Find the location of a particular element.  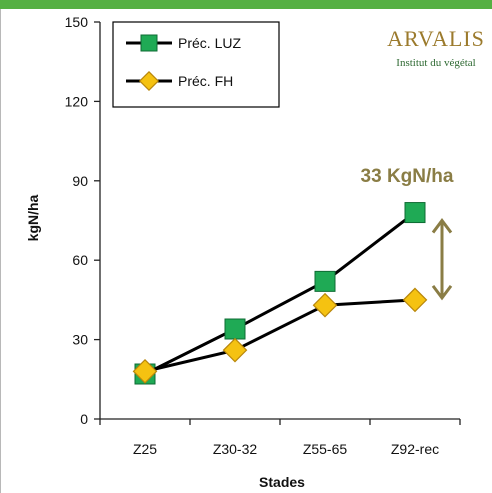

logo-tagline: Institut du végétal is located at coordinates (435, 63).